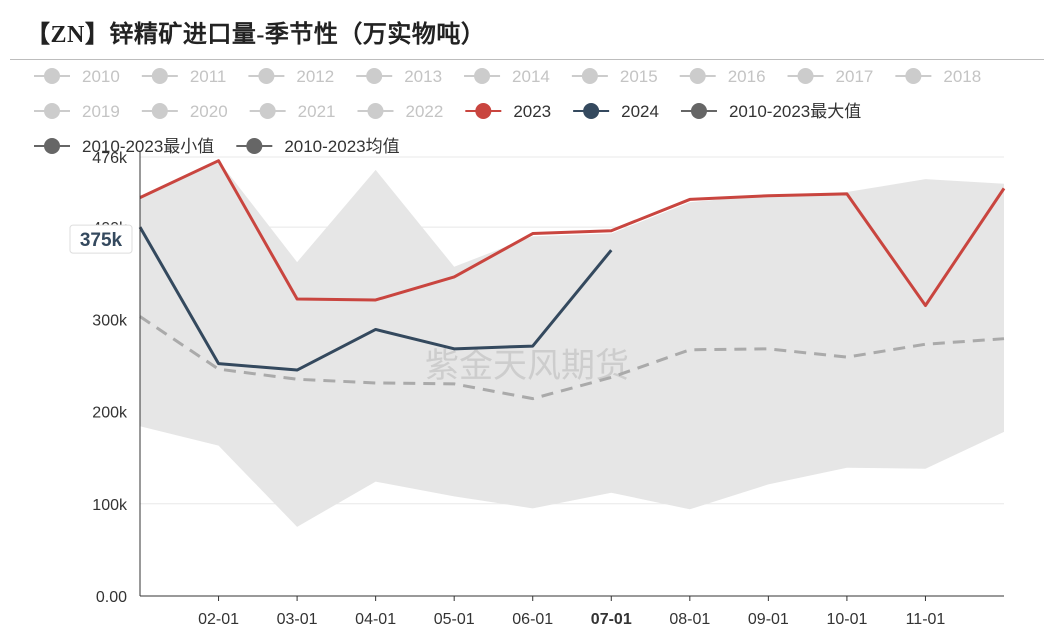 The width and height of the screenshot is (1045, 635). Describe the element at coordinates (699, 111) in the screenshot. I see `legend-marker-2010-2023最大值` at that location.